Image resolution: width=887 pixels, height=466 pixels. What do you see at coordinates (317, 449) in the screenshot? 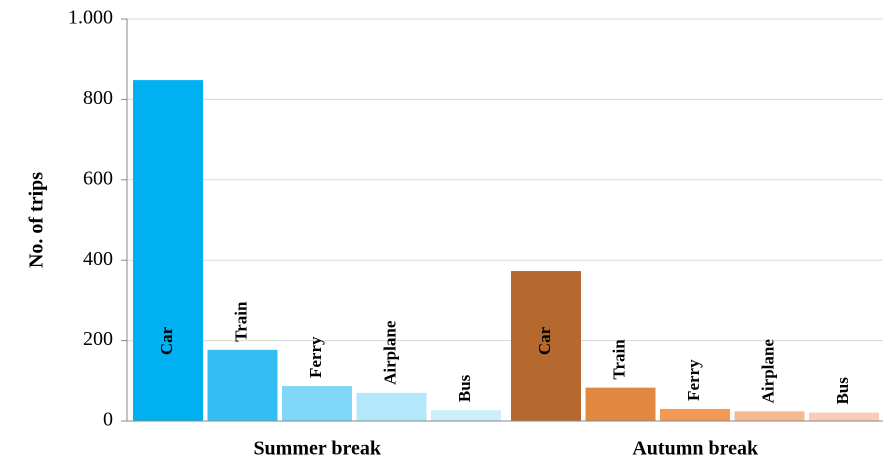
I see `x-tick-label: Summer break` at bounding box center [317, 449].